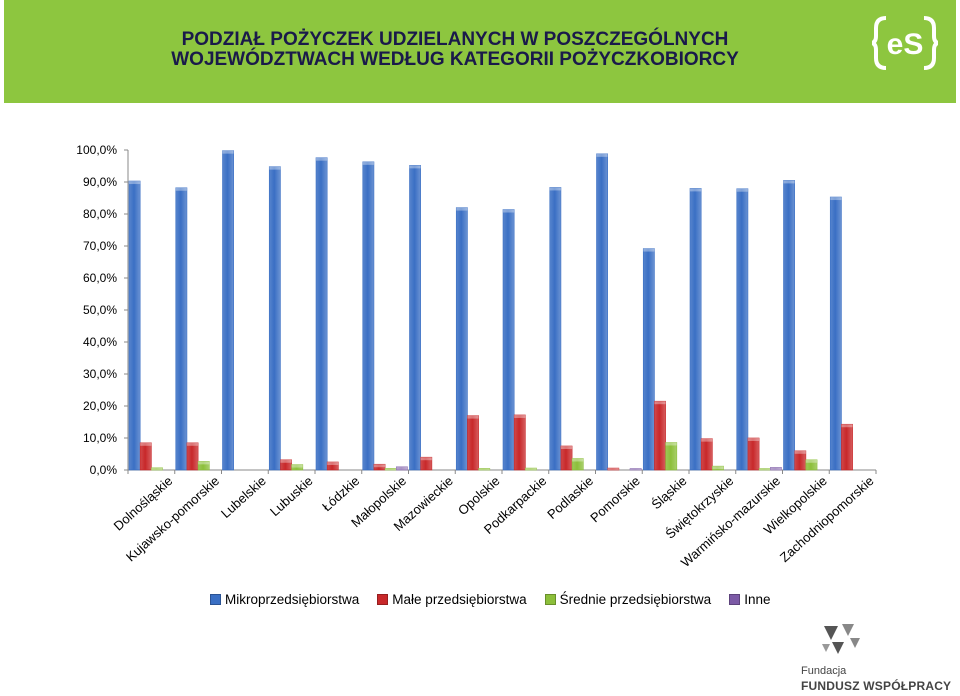 This screenshot has width=960, height=696. I want to click on y-tick-label: 10,0%, so click(100, 438).